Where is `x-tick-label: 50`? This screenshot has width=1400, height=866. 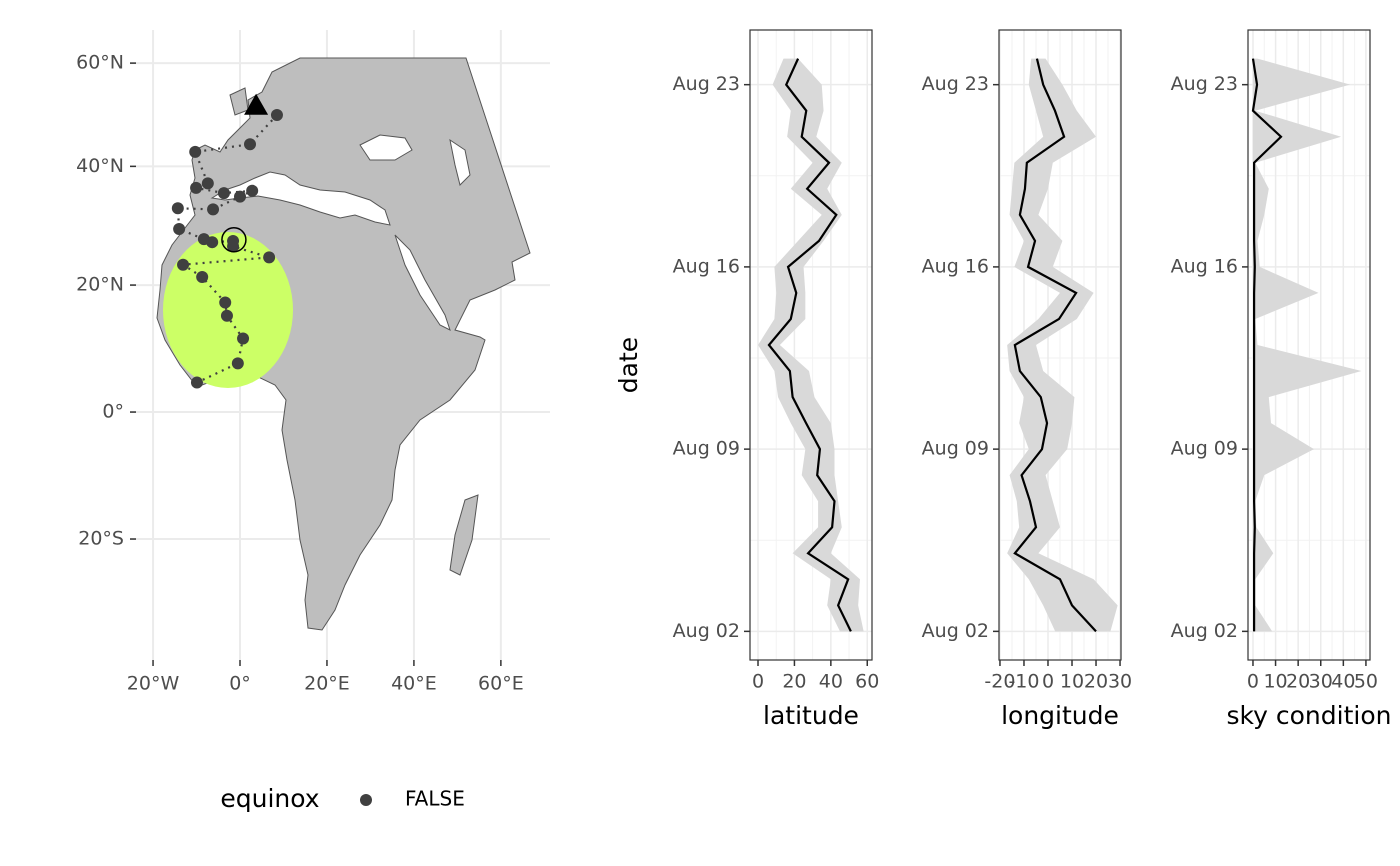 x-tick-label: 50 is located at coordinates (1366, 682).